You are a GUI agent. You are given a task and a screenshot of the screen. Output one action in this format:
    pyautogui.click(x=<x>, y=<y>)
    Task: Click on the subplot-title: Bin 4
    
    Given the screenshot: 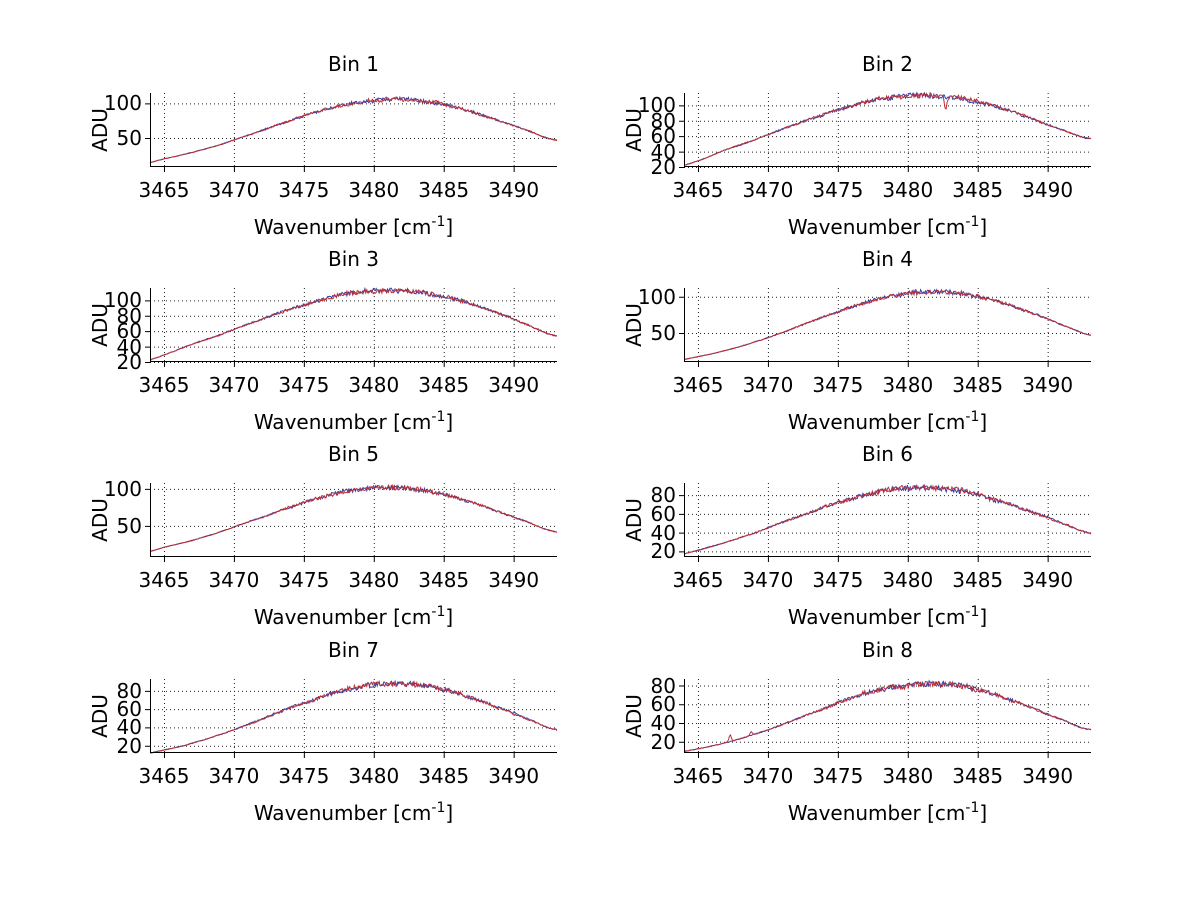 What is the action you would take?
    pyautogui.click(x=887, y=259)
    